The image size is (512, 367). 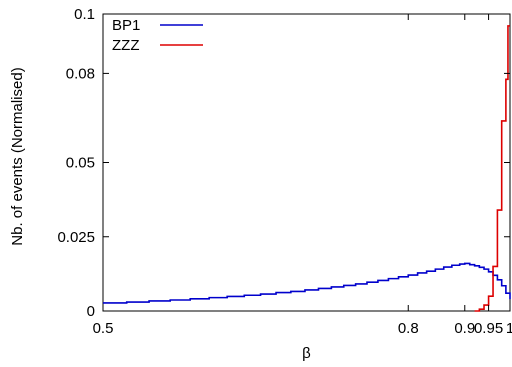 I want to click on y-tick-label: 0.05, so click(x=80, y=163).